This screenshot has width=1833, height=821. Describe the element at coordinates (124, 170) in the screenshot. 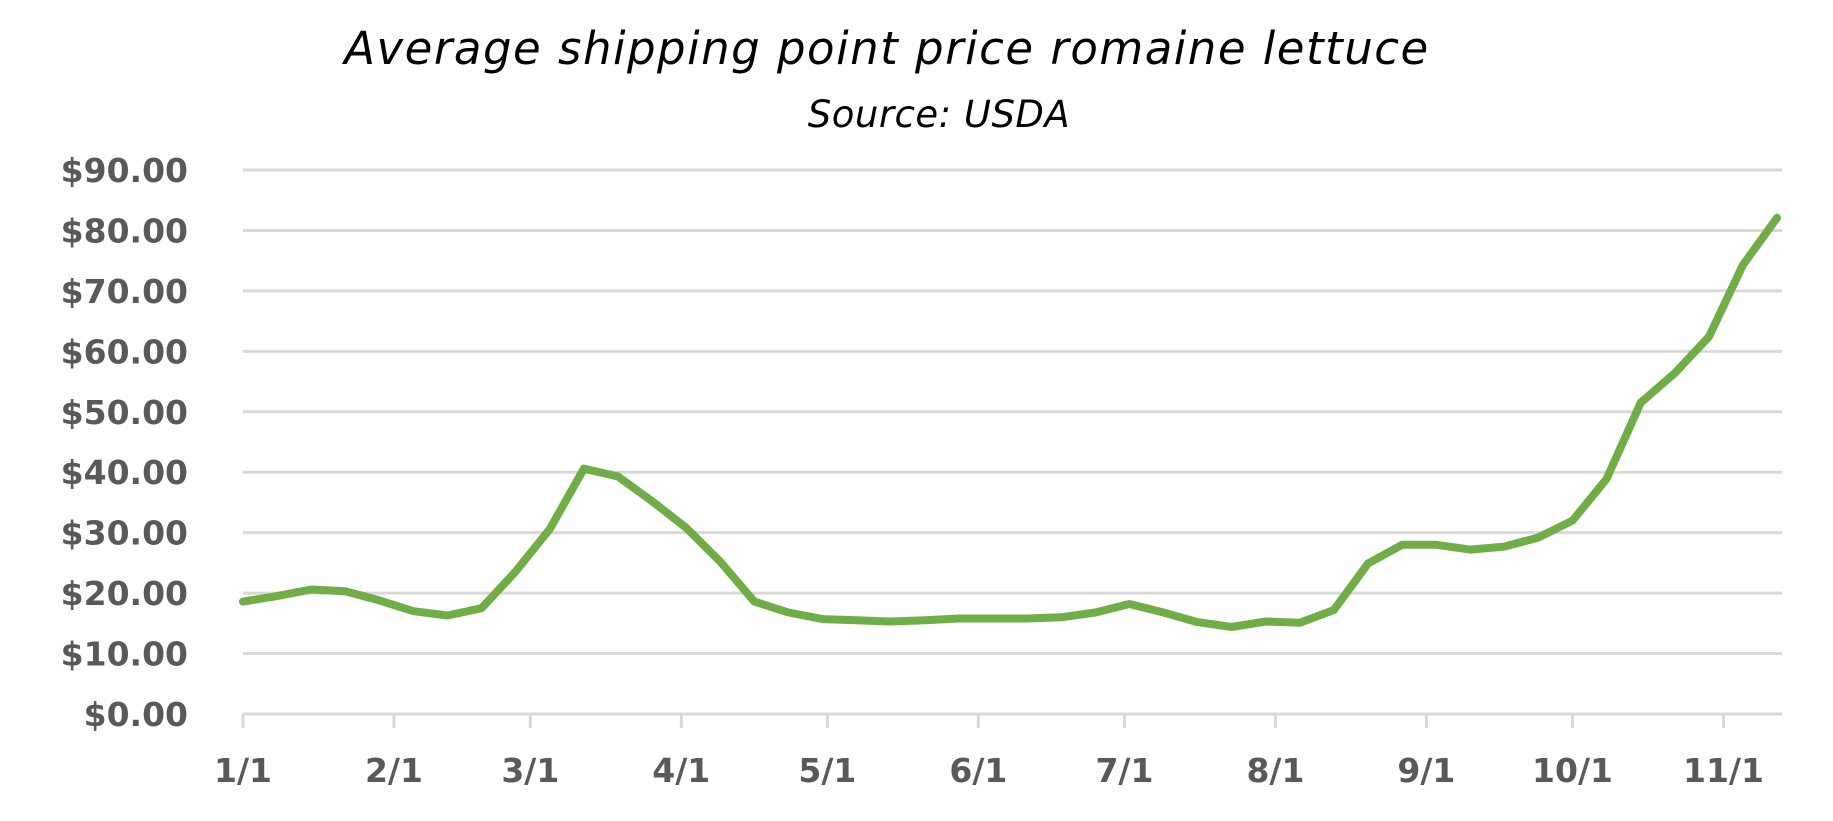

I see `y-tick-label: $90.00` at that location.